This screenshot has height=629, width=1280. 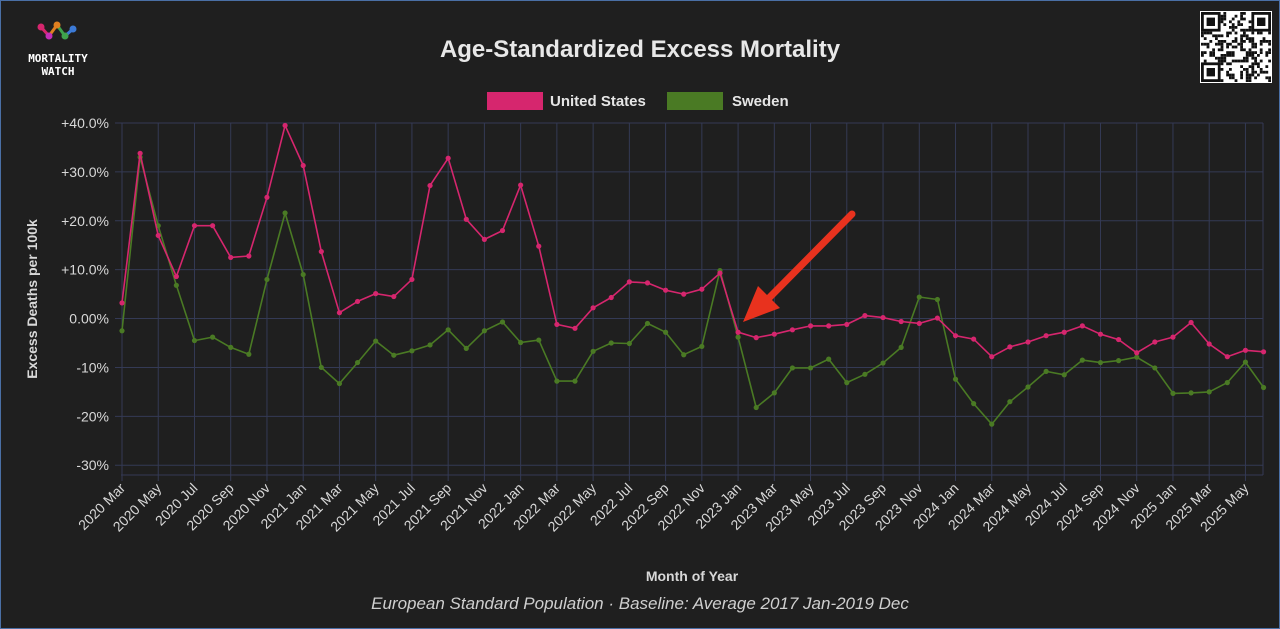 What do you see at coordinates (566, 101) in the screenshot?
I see `legend-item-united-states: United States` at bounding box center [566, 101].